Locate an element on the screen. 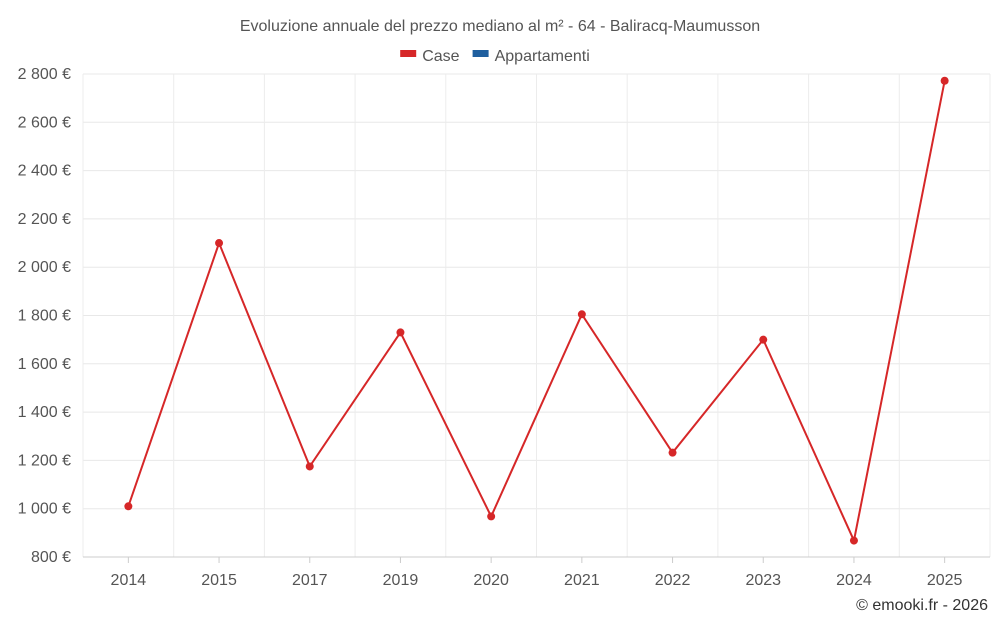 The image size is (1000, 625). y-tick-label: 2 800 € is located at coordinates (44, 74).